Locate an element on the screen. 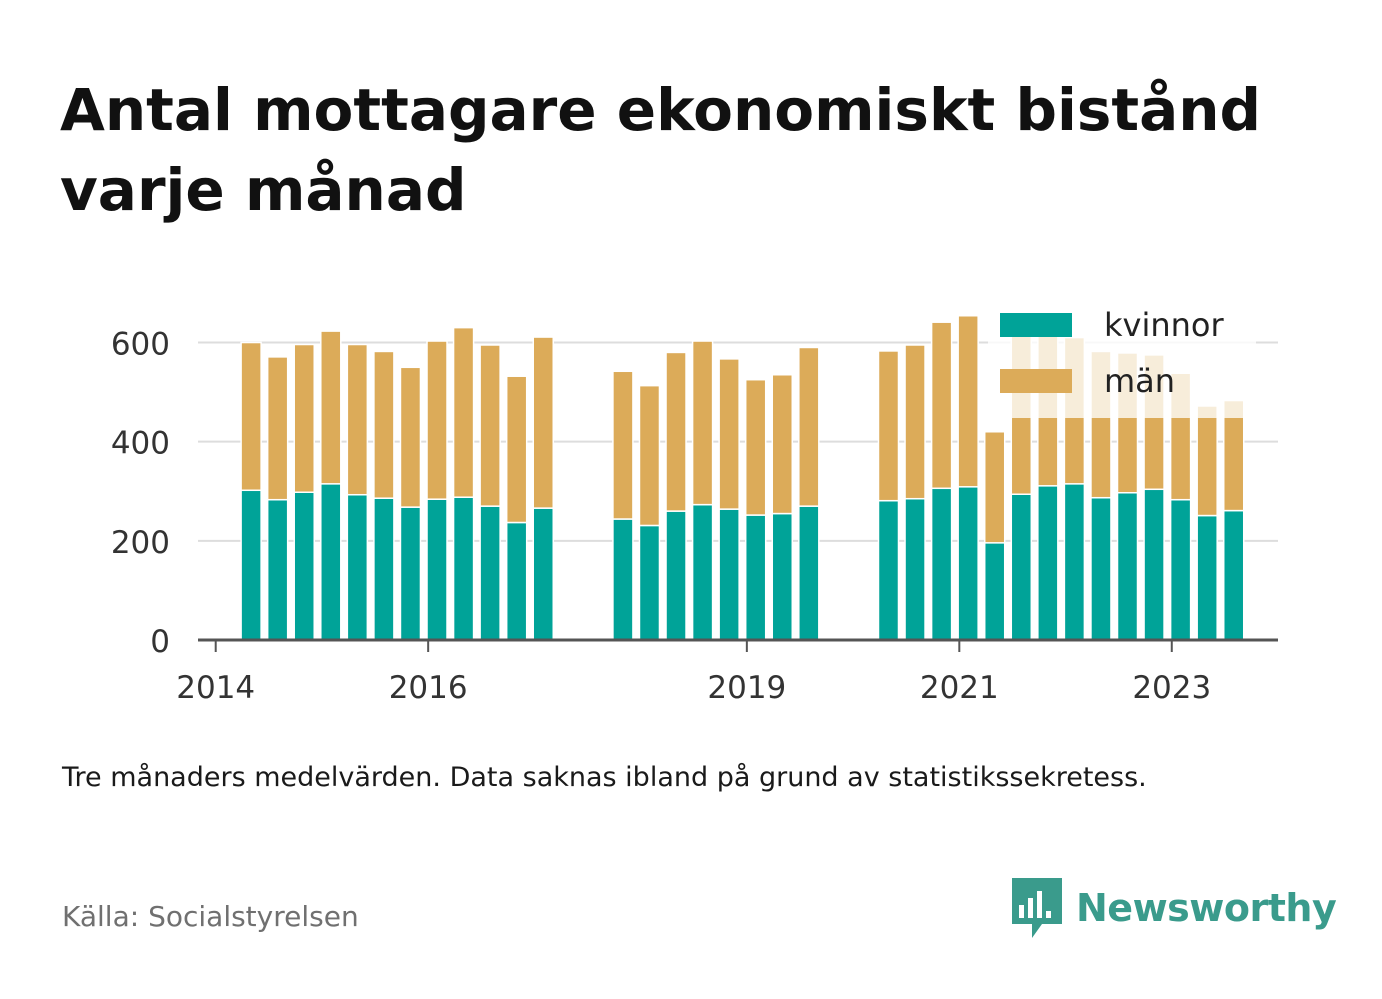  x-tick-label: 2014 is located at coordinates (215, 688).